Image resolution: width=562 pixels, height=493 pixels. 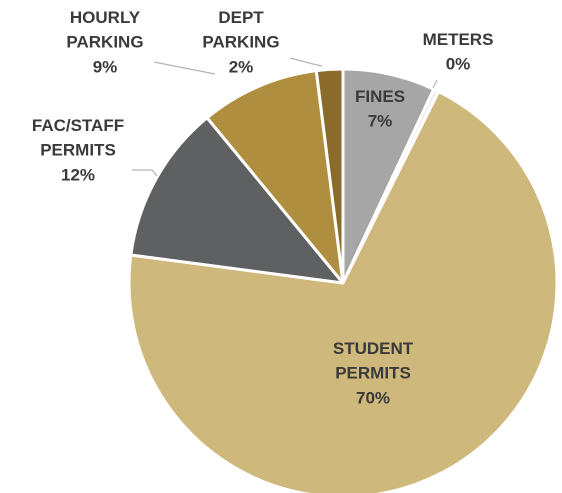 I want to click on label-meters: METERS 0%, so click(x=458, y=52).